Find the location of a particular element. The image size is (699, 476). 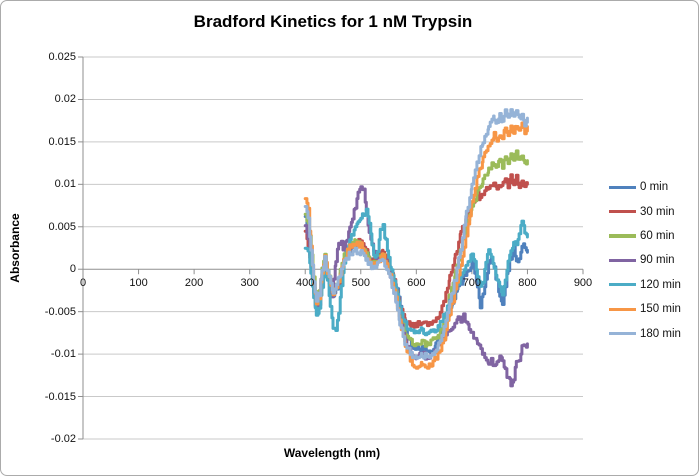

x-tick-label-100: 100 is located at coordinates (138, 283).